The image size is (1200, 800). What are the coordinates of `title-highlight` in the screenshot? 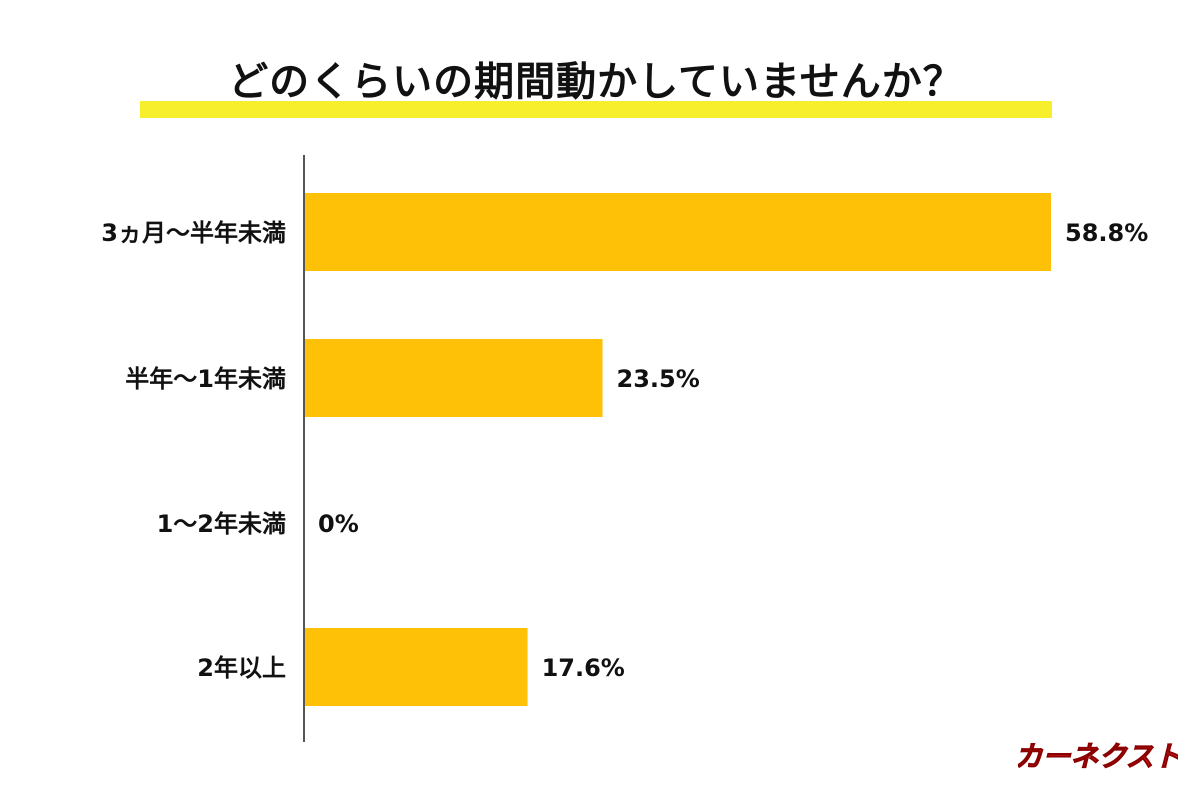 It's located at (596, 109).